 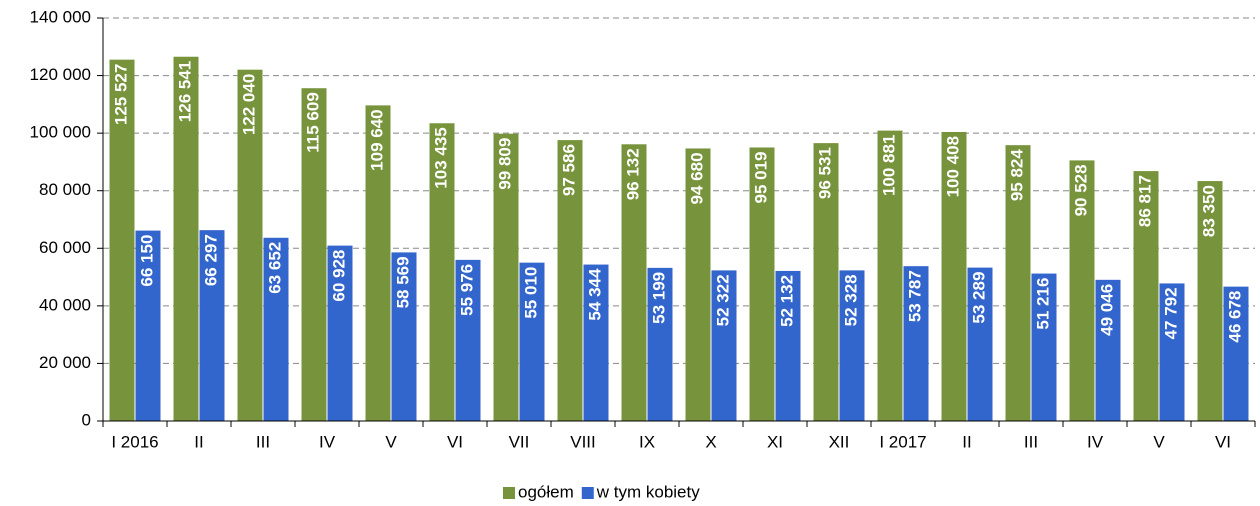 What do you see at coordinates (402, 282) in the screenshot?
I see `value-label: 58 569` at bounding box center [402, 282].